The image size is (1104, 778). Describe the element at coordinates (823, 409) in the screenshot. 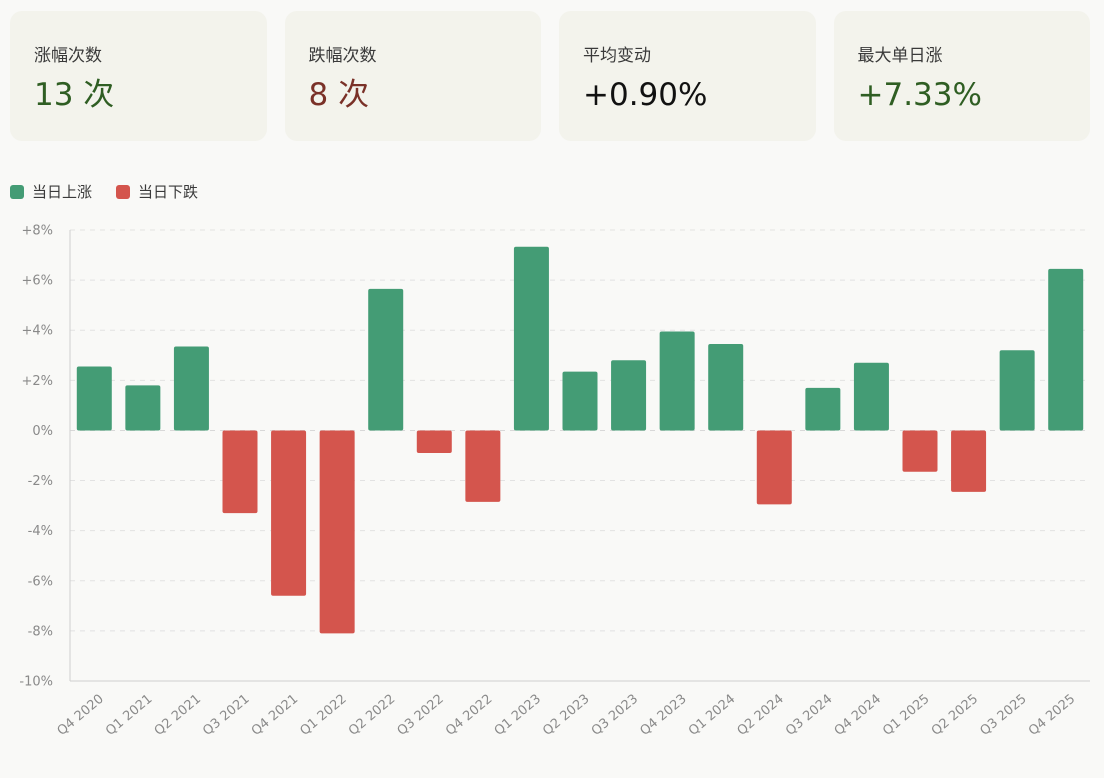

I see `bar-q3-2024` at that location.